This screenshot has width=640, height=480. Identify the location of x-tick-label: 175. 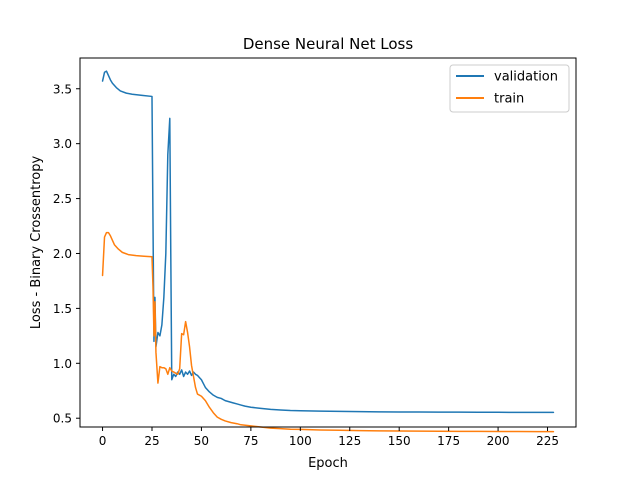
(448, 441).